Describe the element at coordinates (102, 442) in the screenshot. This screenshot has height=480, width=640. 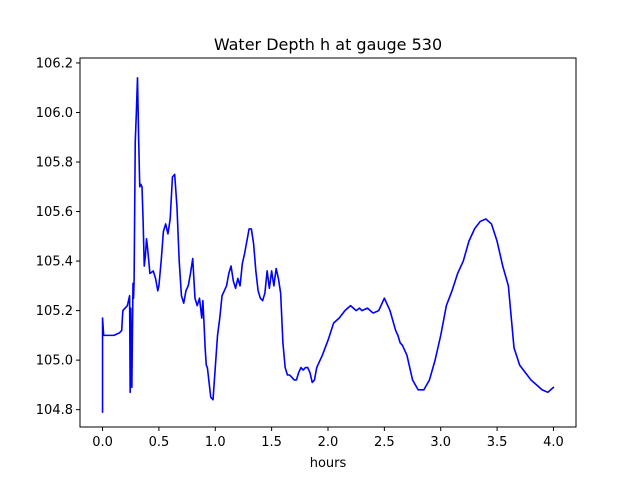
I see `x-tick-label: 0.0` at that location.